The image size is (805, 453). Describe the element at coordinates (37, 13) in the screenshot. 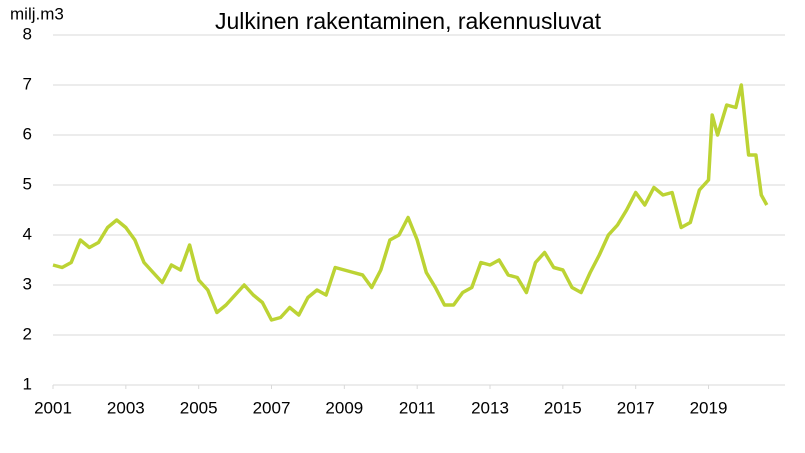

I see `y-axis-label: milj.m3` at that location.